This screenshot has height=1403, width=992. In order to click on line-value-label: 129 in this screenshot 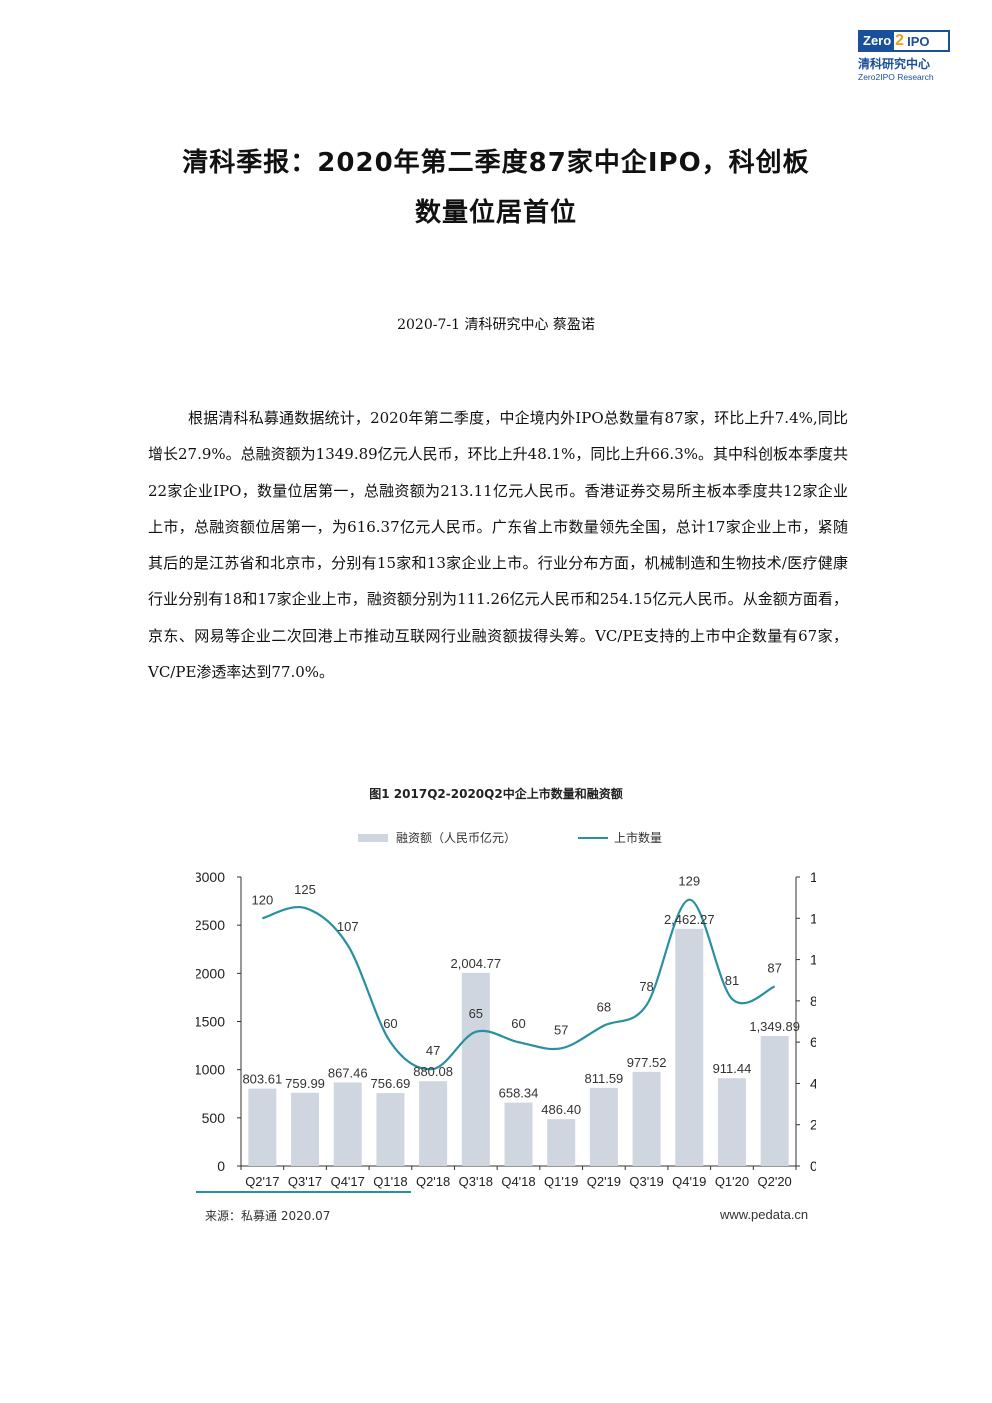, I will do `click(689, 881)`.